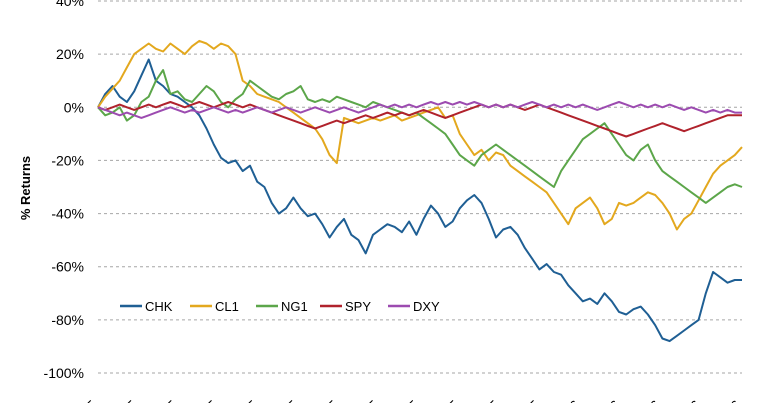  What do you see at coordinates (70, 54) in the screenshot?
I see `y-tick-label: 20%` at bounding box center [70, 54].